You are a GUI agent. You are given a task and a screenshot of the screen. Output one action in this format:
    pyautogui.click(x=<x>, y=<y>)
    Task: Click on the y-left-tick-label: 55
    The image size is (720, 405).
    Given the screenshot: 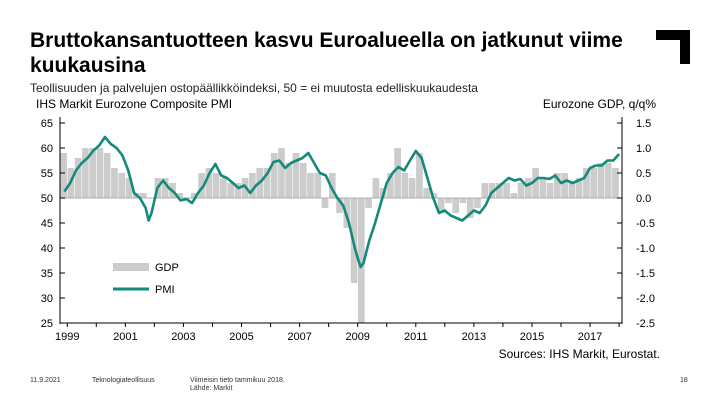 What is the action you would take?
    pyautogui.click(x=47, y=174)
    